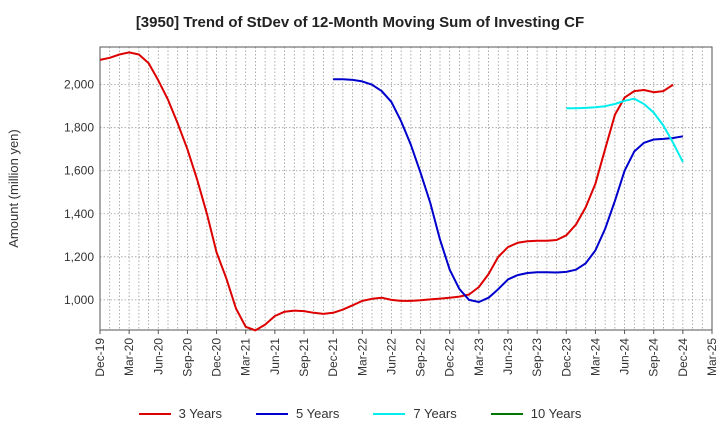  Describe the element at coordinates (556, 413) in the screenshot. I see `legend-label: 10 Years` at that location.